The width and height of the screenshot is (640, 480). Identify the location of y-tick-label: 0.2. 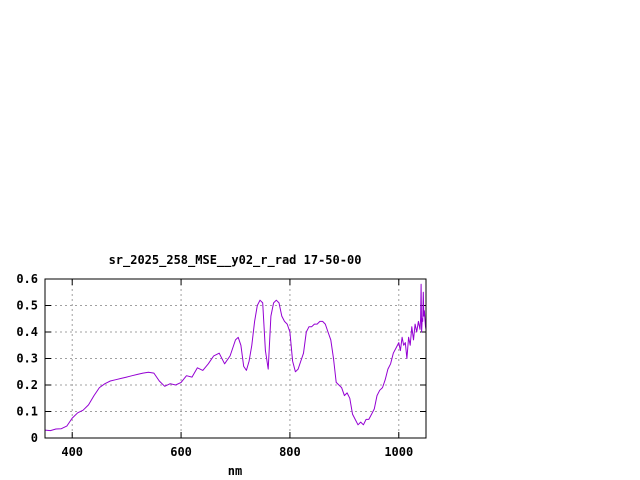
(27, 385).